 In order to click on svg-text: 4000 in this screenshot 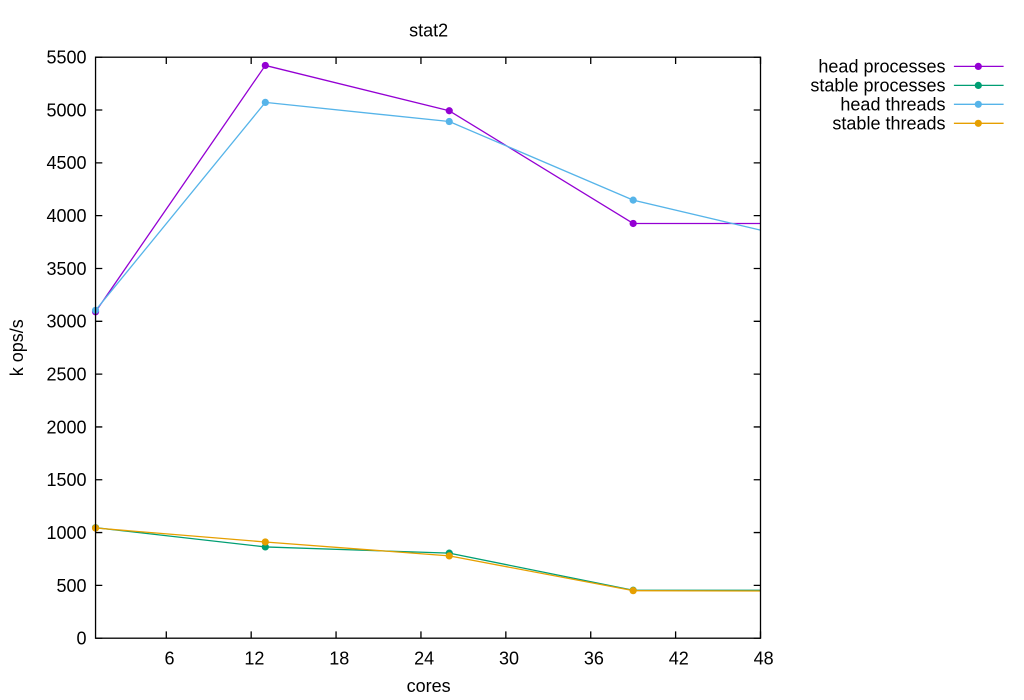, I will do `click(66, 216)`.